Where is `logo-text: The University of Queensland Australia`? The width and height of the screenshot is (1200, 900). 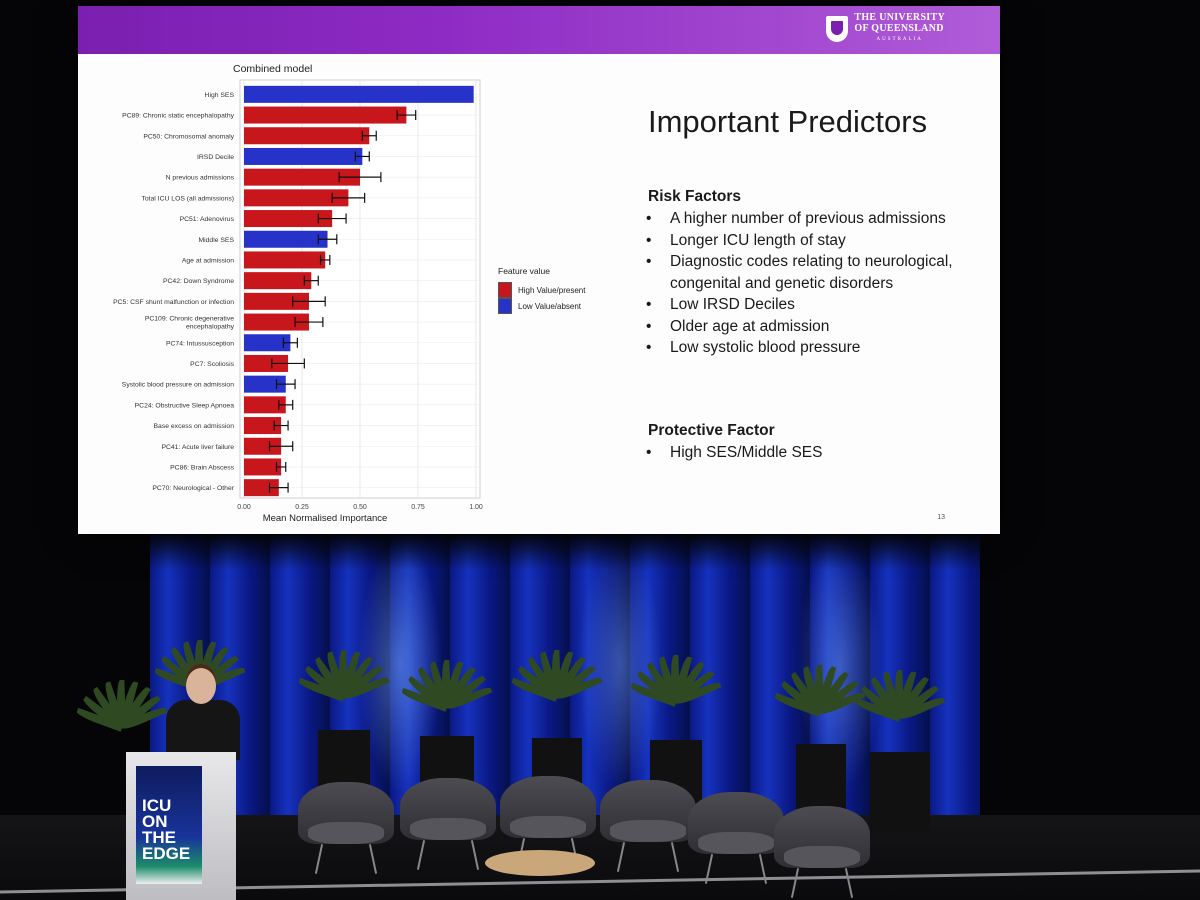
logo-text: The University of Queensland Australia is located at coordinates (899, 28).